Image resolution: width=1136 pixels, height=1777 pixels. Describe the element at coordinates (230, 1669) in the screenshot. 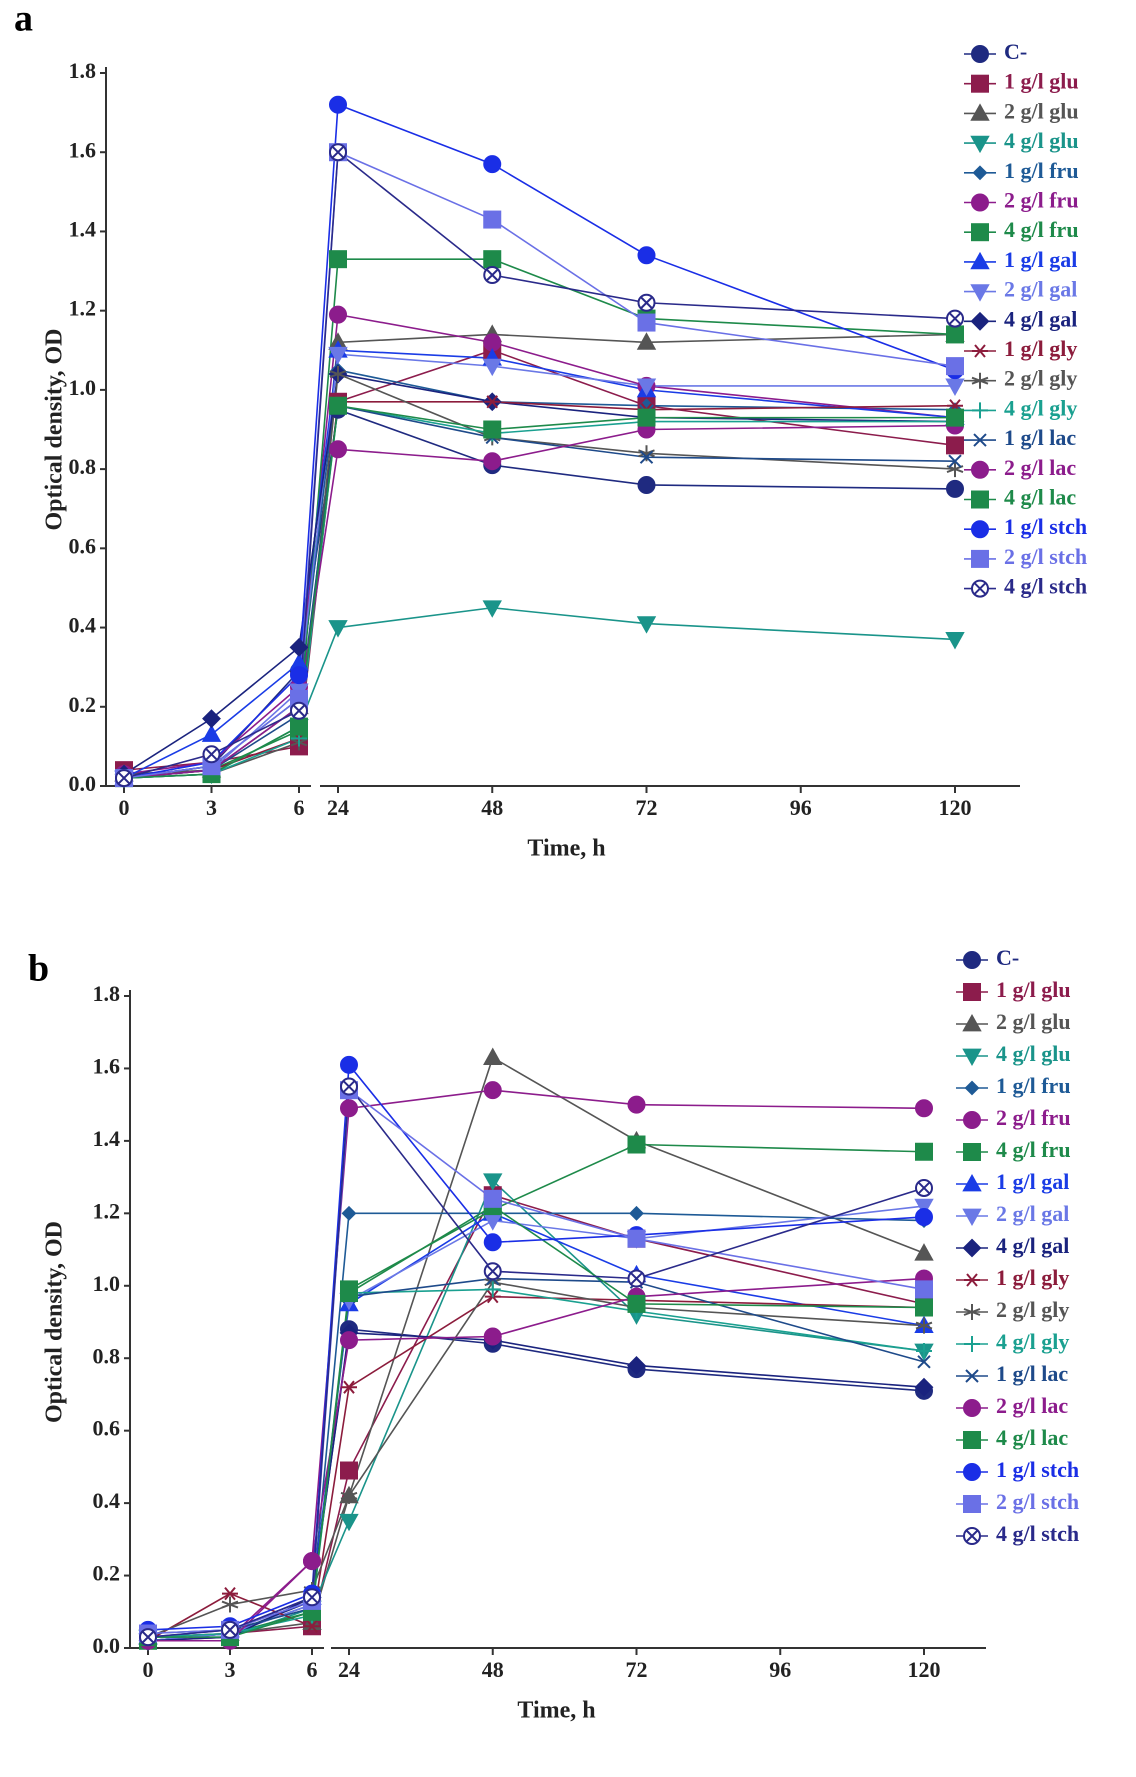

I see `x-tick-label: 3` at that location.